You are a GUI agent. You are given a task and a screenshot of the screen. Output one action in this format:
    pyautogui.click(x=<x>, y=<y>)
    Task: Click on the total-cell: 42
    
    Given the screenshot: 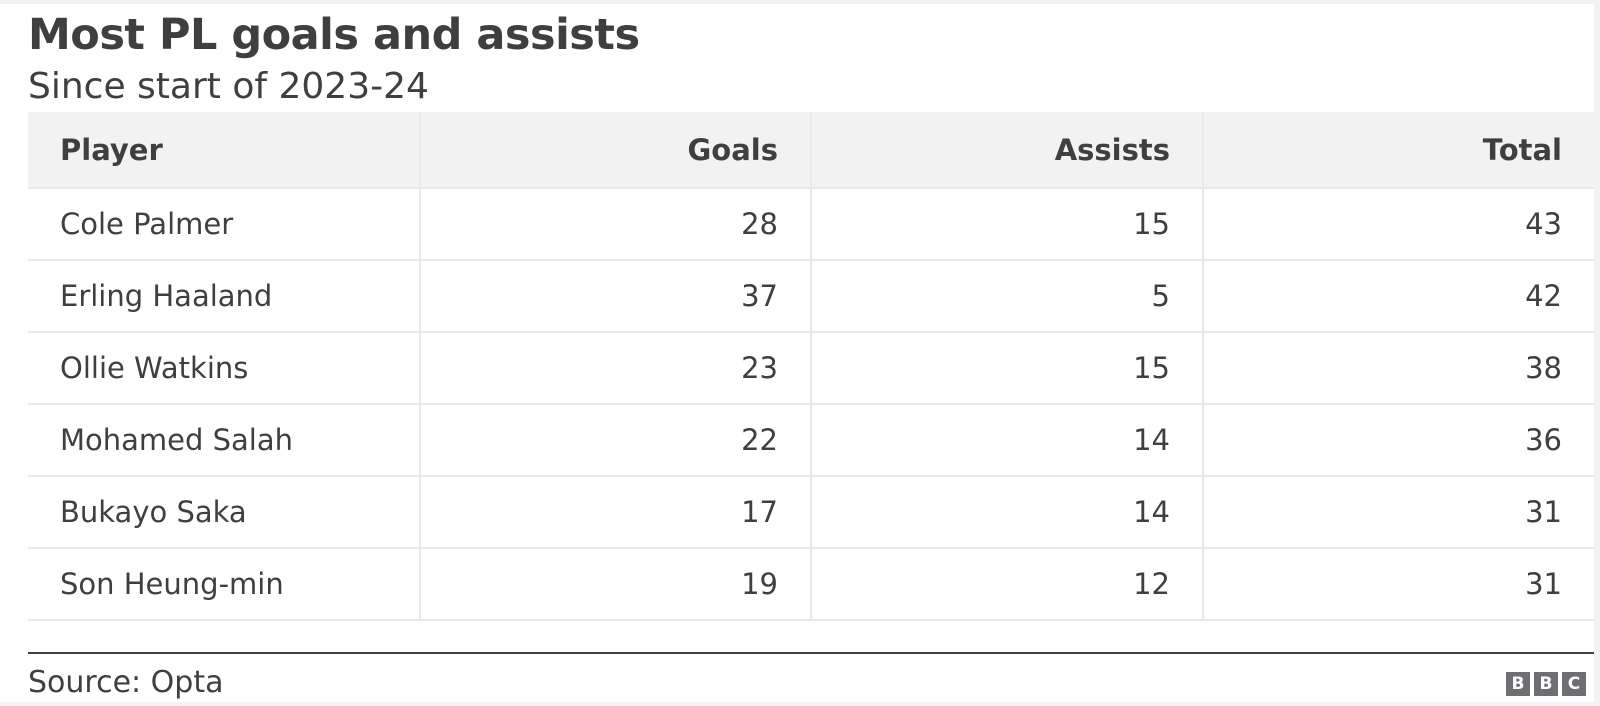 What is the action you would take?
    pyautogui.click(x=1398, y=296)
    